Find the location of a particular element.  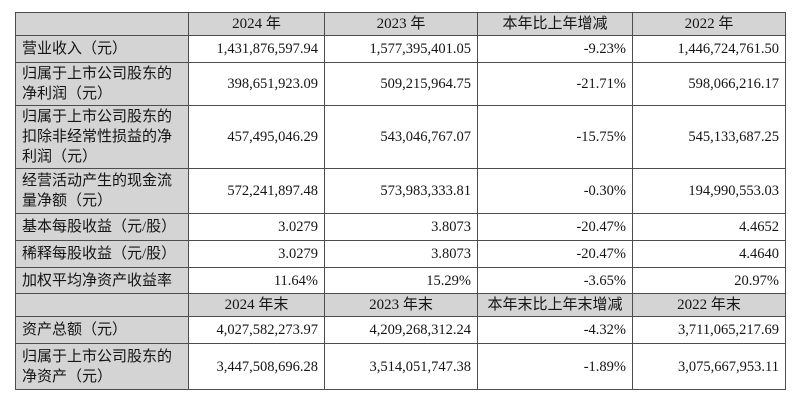

value-change: -1.89% is located at coordinates (555, 366).